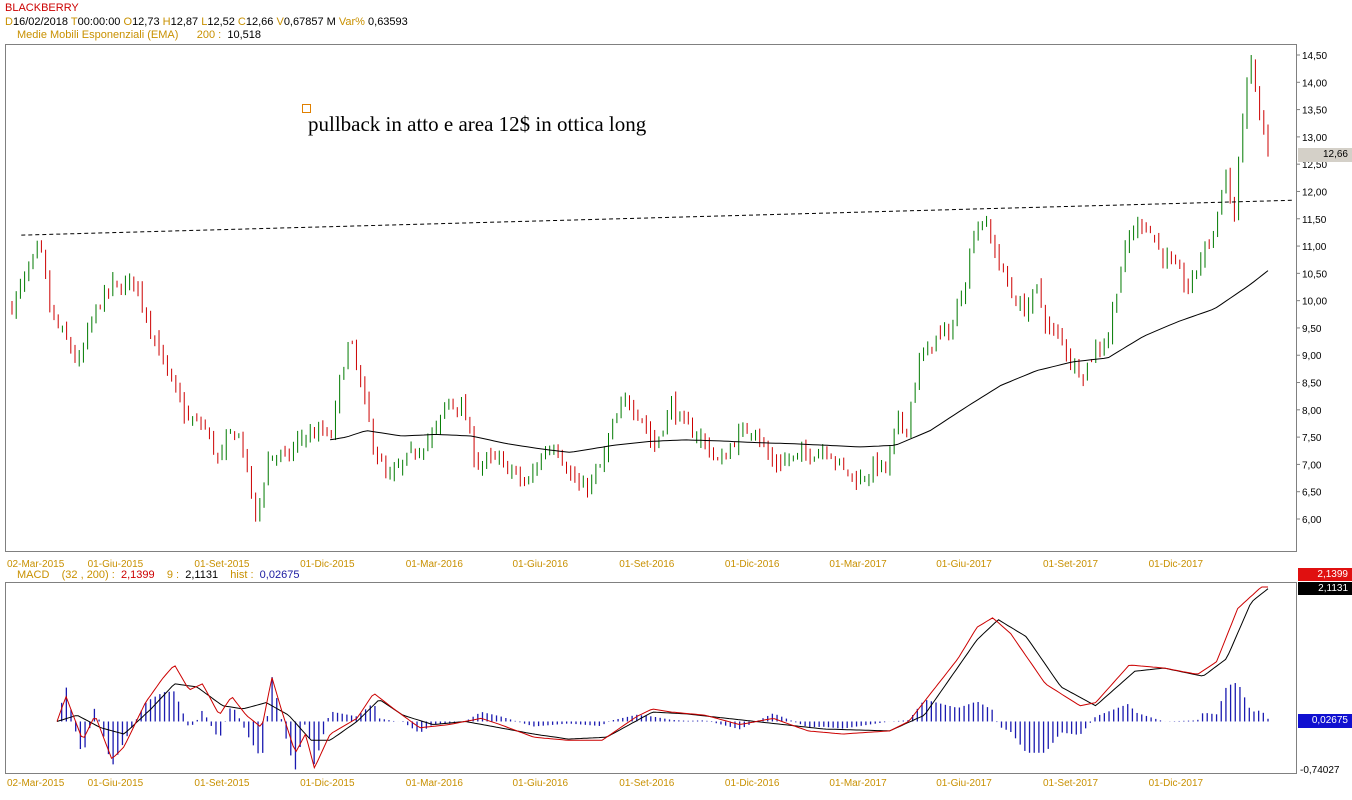 The image size is (1352, 800). Describe the element at coordinates (1320, 770) in the screenshot. I see `macd-min-label: -0,74027` at that location.